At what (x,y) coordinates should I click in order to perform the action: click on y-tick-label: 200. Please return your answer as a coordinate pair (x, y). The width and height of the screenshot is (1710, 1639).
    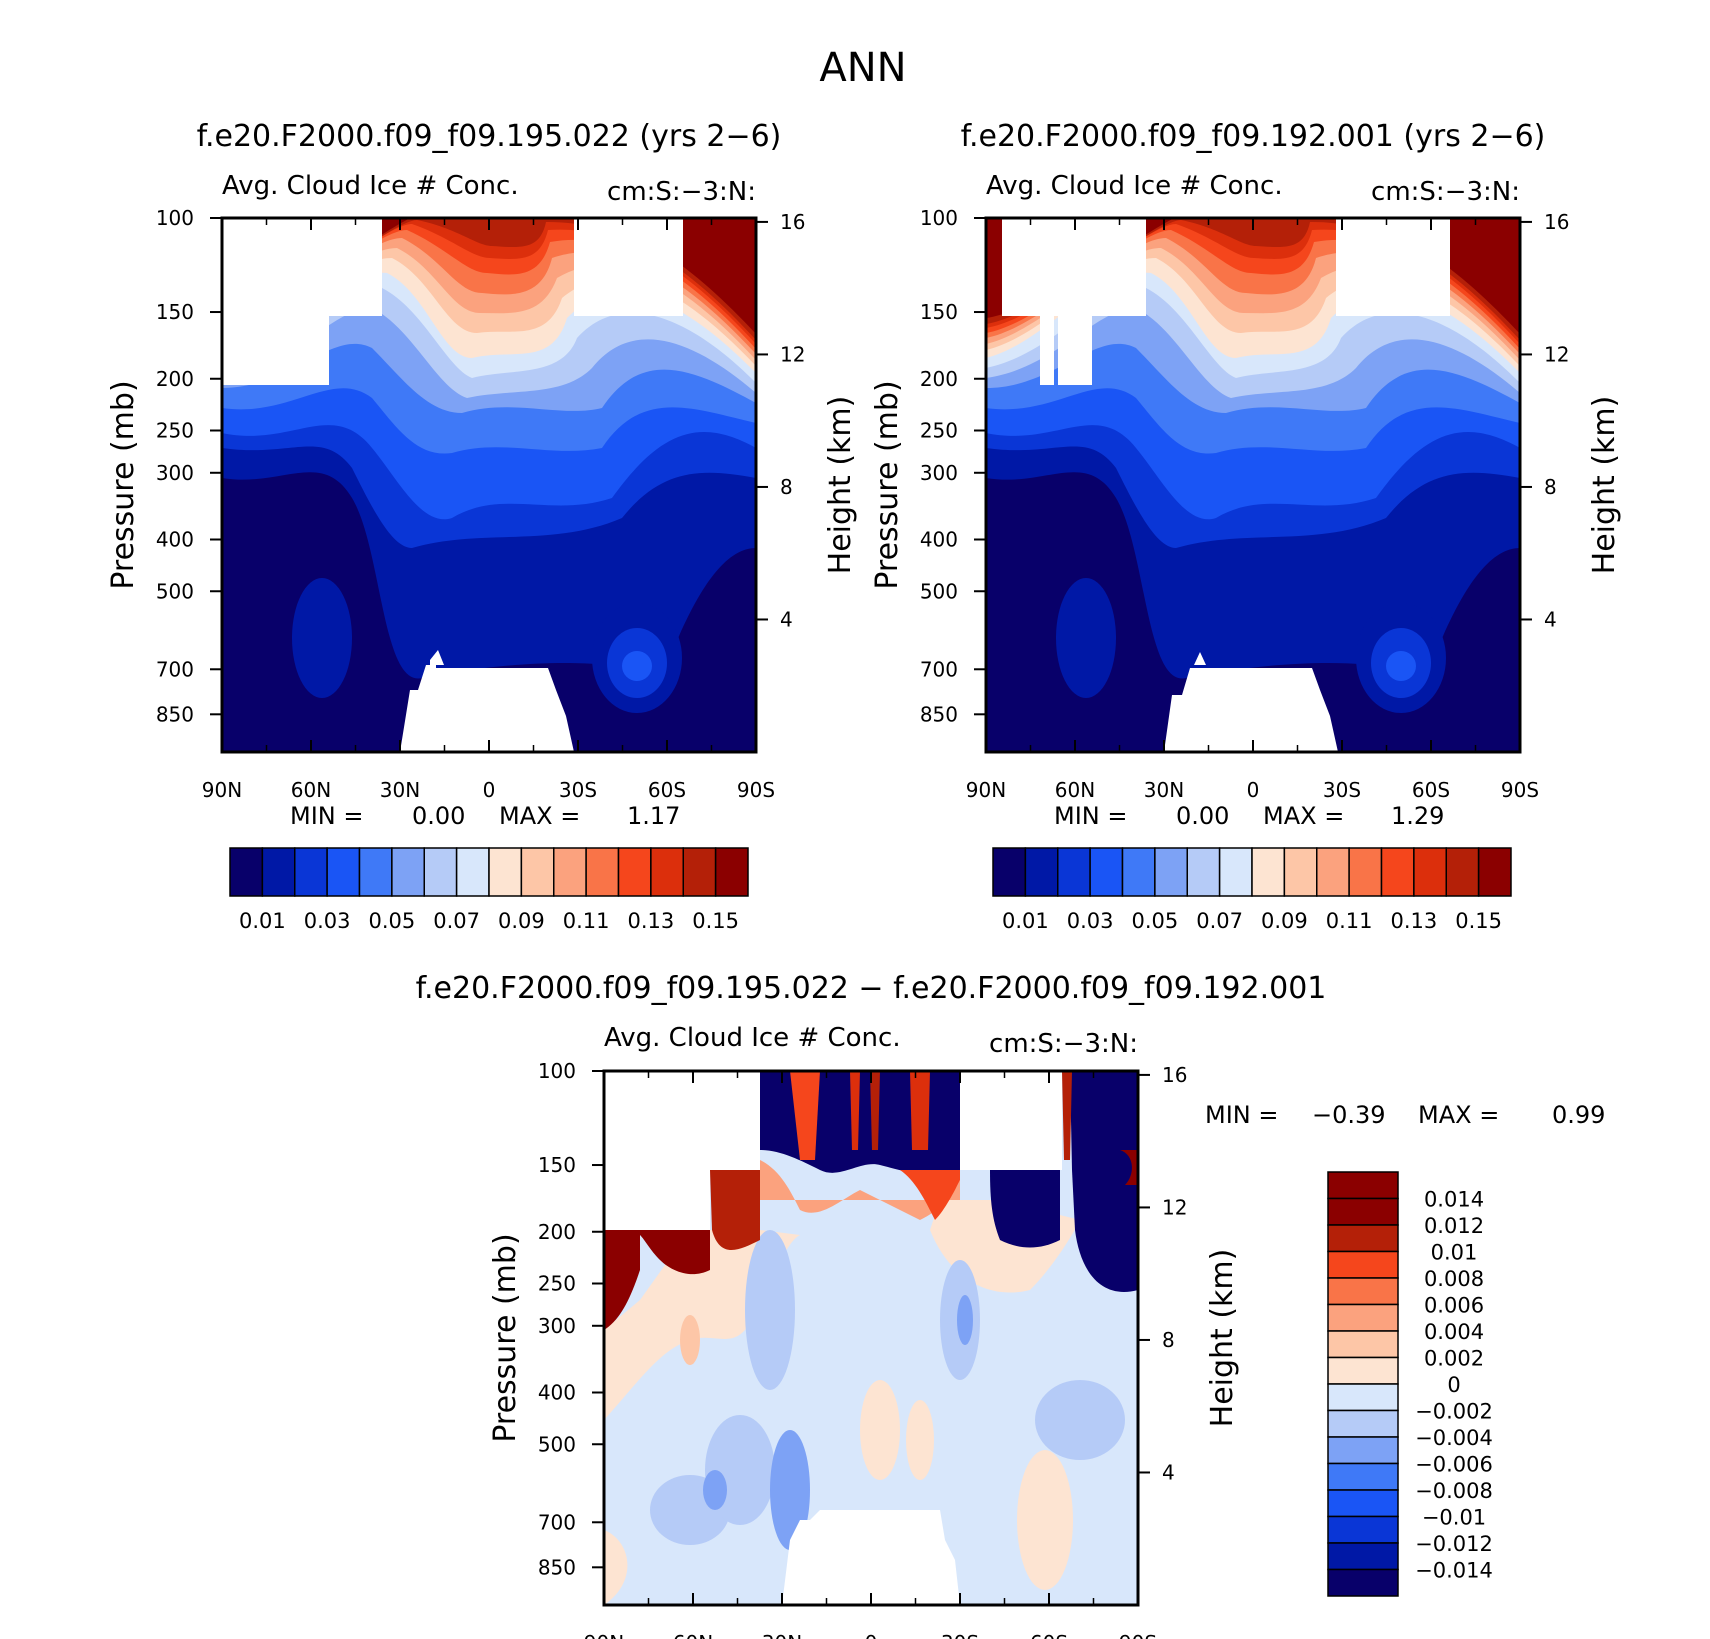
    Looking at the image, I should click on (175, 379).